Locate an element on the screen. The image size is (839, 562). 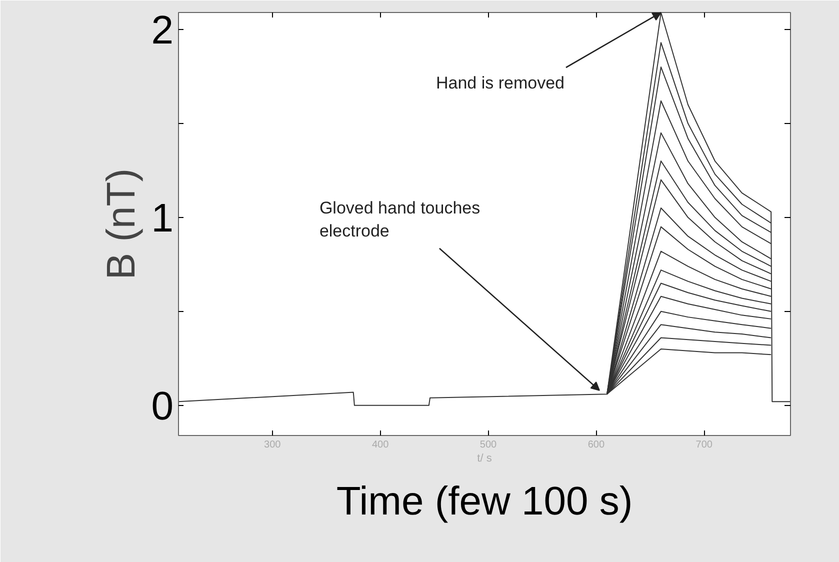
y-tick-label: 2 is located at coordinates (162, 30).